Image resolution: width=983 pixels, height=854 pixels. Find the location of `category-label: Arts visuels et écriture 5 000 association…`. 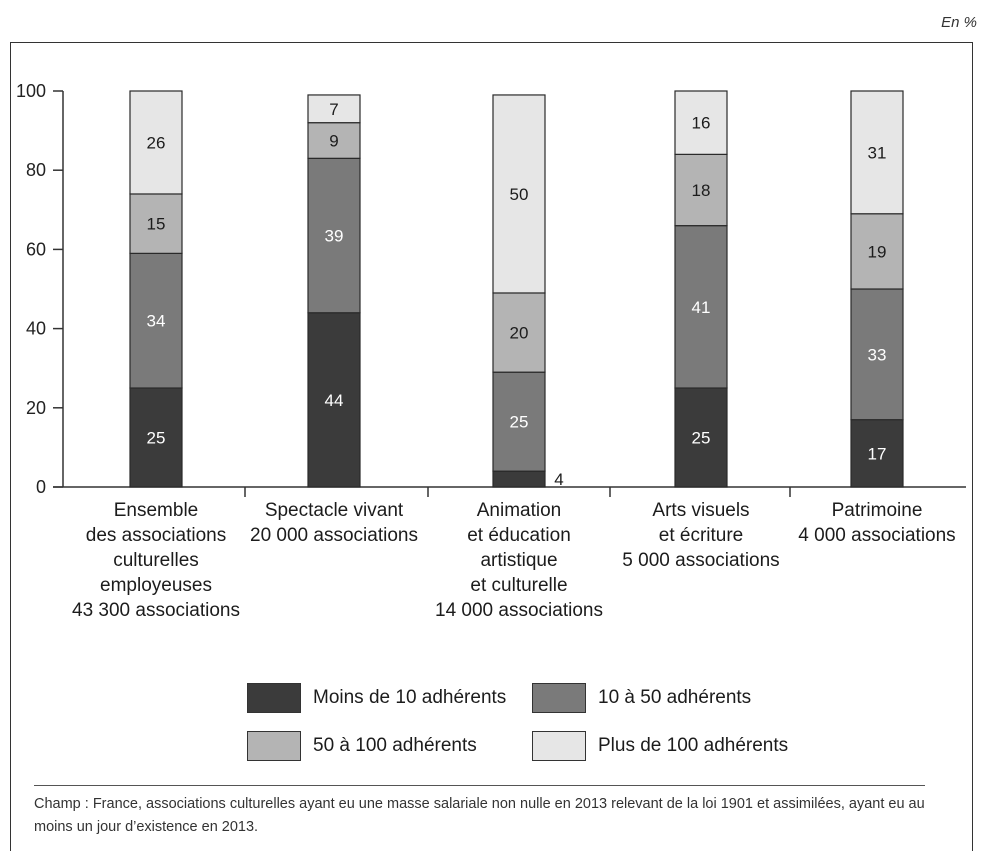

category-label: Arts visuels et écriture 5 000 association… is located at coordinates (701, 535).